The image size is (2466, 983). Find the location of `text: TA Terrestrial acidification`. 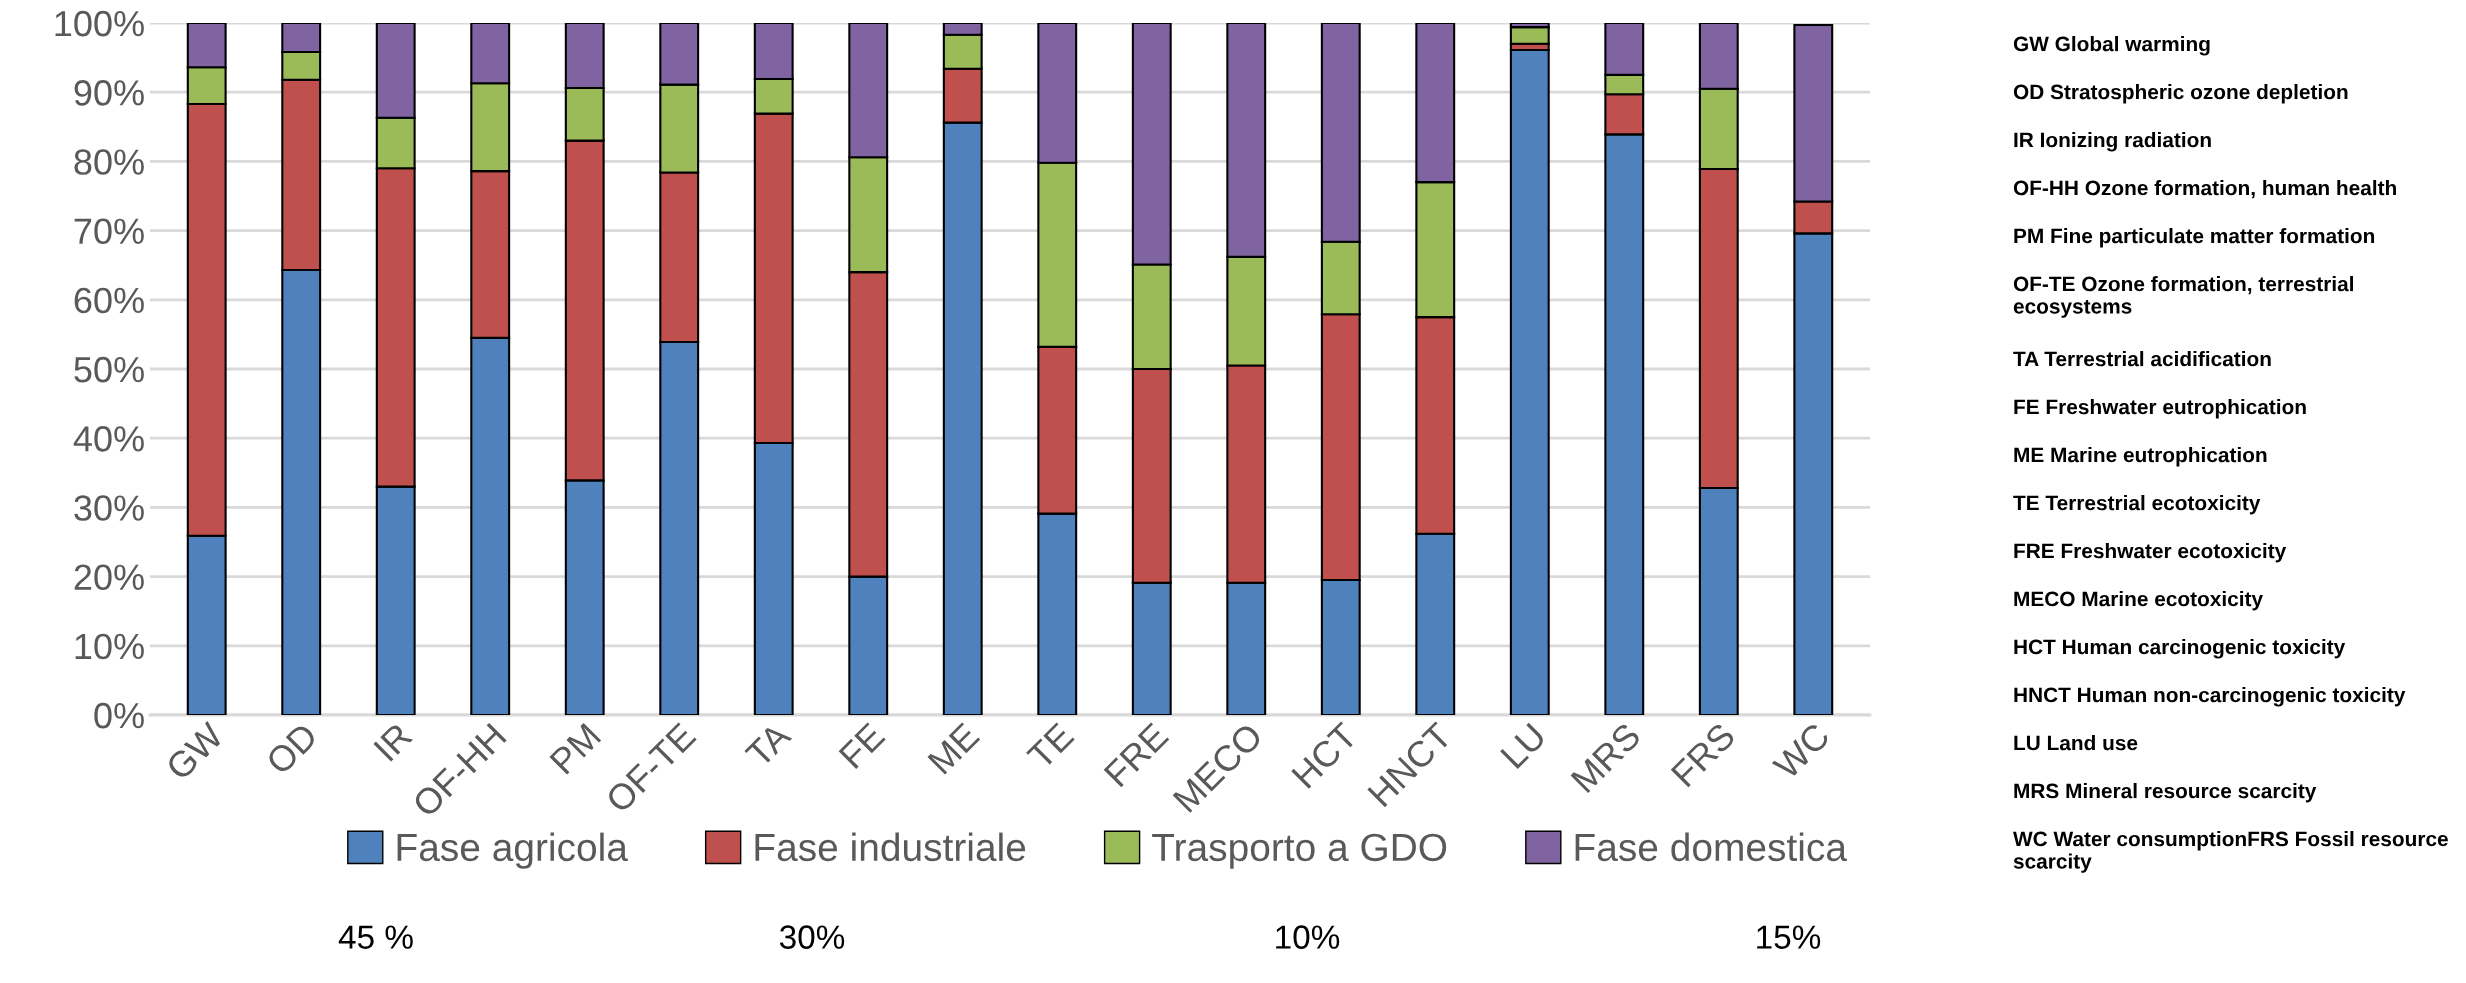

text: TA Terrestrial acidification is located at coordinates (2142, 359).